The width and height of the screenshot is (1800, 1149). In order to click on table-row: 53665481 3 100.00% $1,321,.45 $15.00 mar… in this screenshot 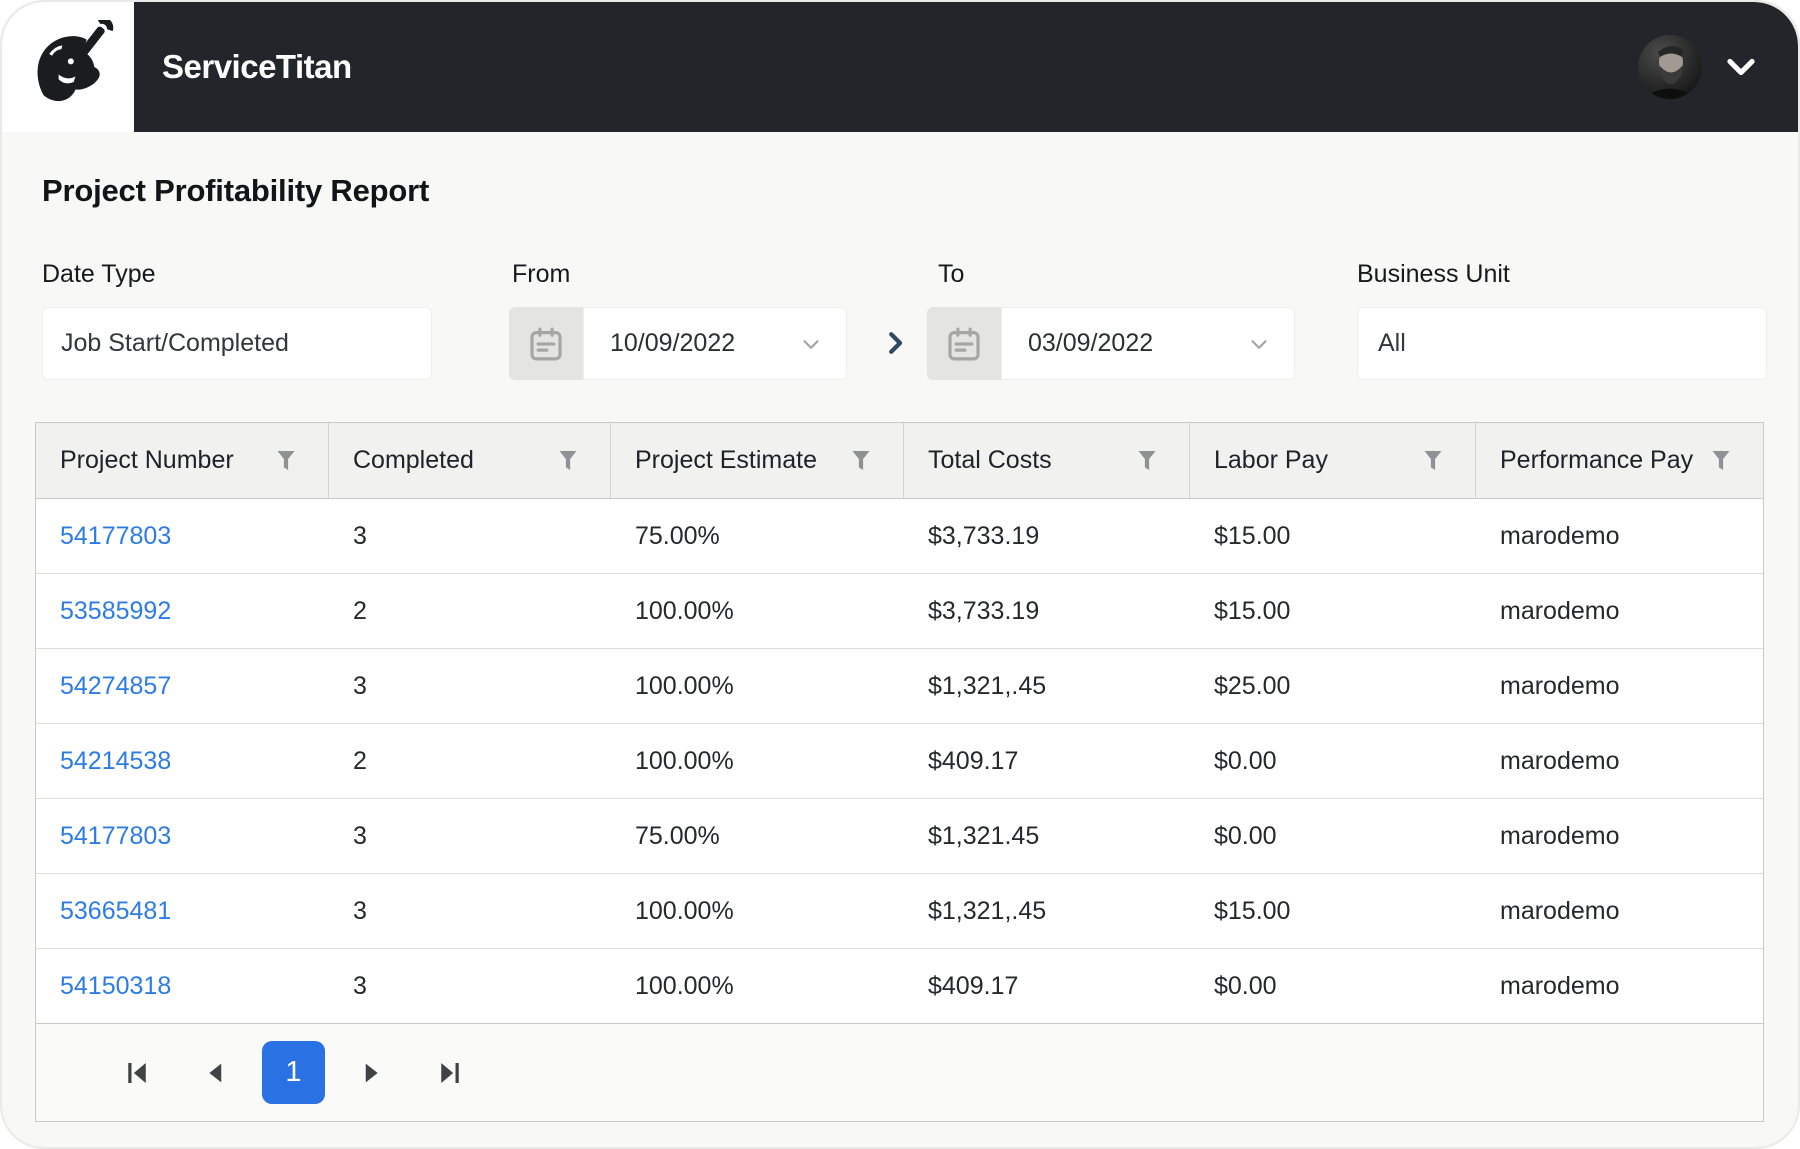, I will do `click(899, 911)`.